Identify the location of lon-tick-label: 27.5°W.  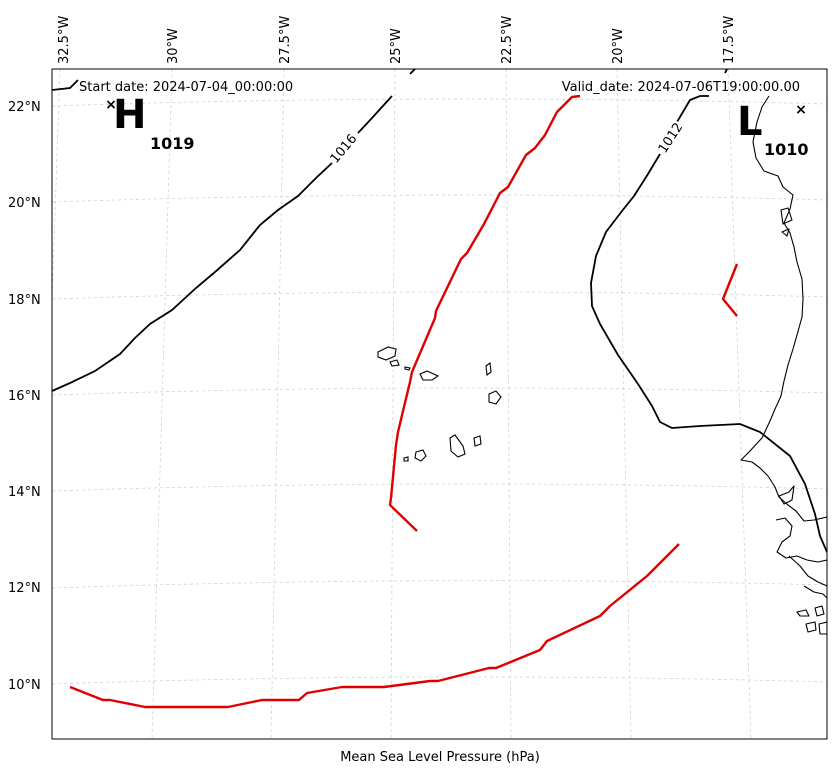
(285, 40).